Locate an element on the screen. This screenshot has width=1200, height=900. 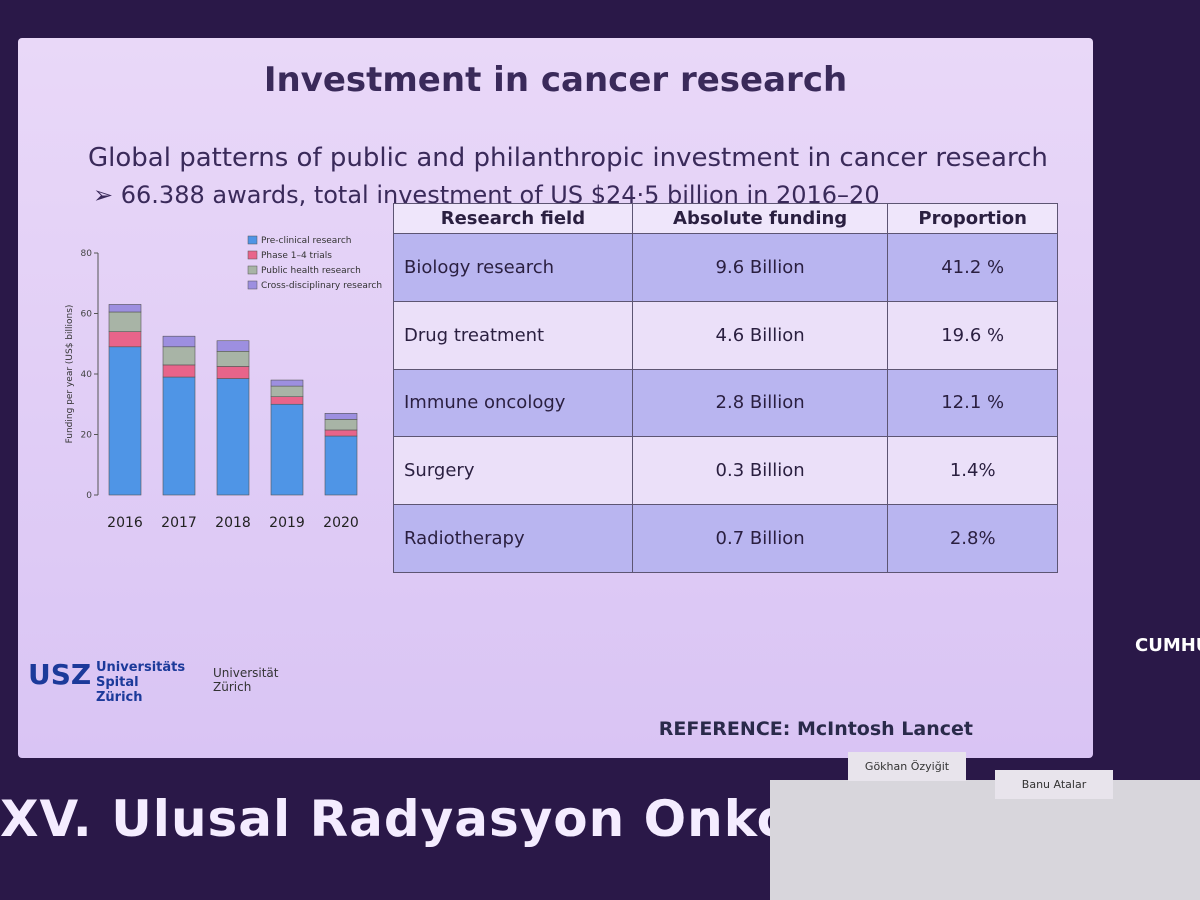
nameplate: Gökhan Özyiğit is located at coordinates (907, 766).